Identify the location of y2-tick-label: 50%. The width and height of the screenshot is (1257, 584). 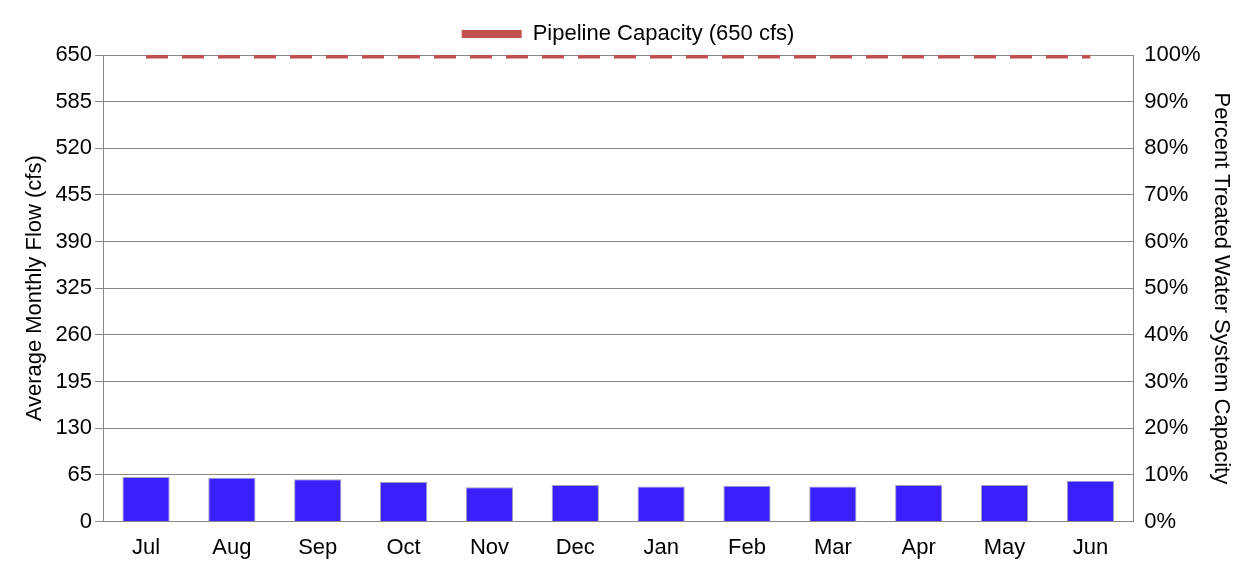
(1166, 287).